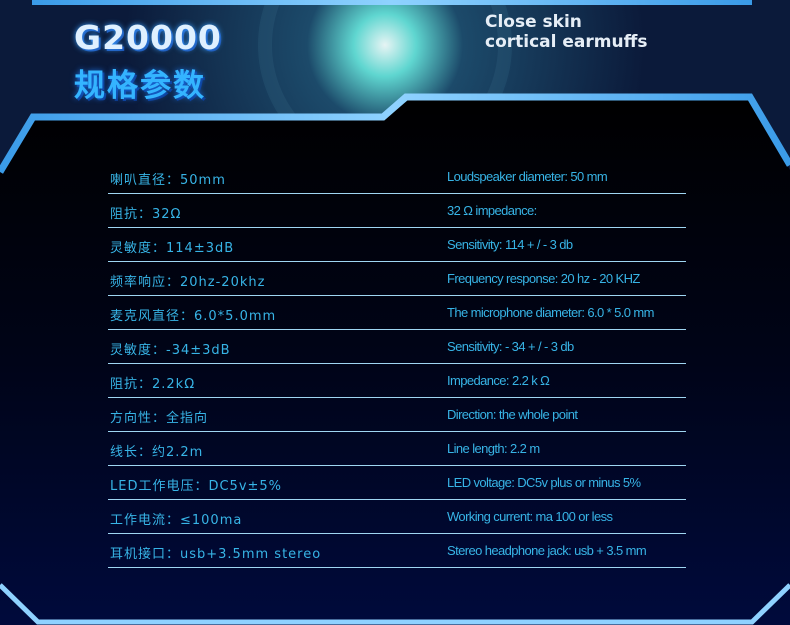 This screenshot has width=790, height=625. I want to click on spec-cn: 方向性：全指向, so click(159, 418).